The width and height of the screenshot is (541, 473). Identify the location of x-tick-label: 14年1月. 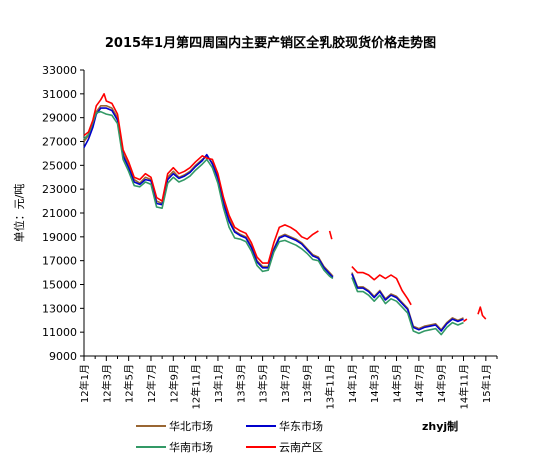
(352, 383).